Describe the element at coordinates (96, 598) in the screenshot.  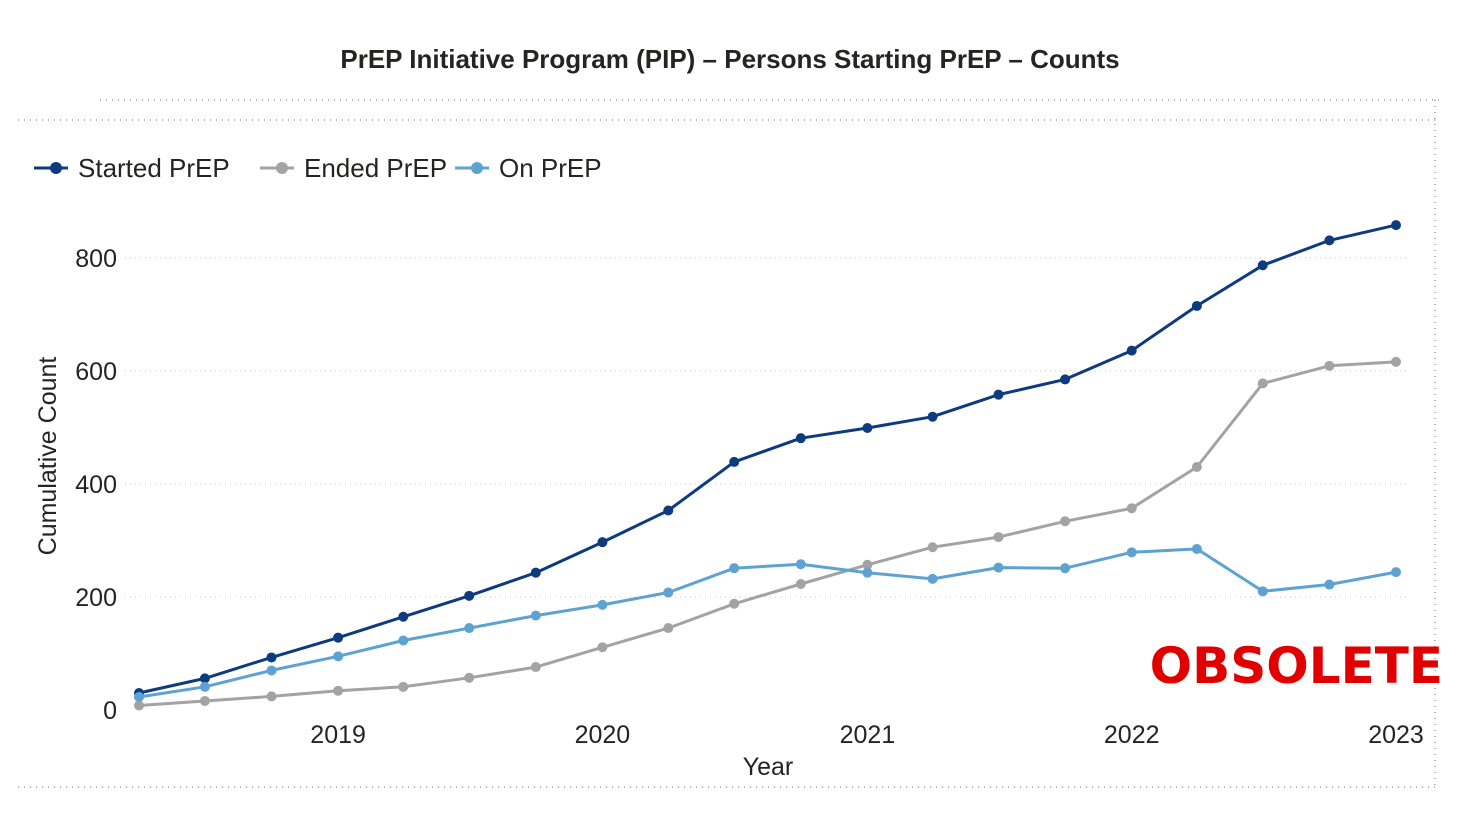
I see `y-tick-label: 200` at that location.